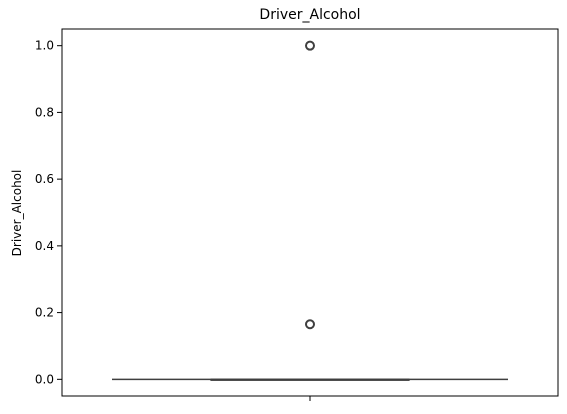 The image size is (567, 414). Describe the element at coordinates (44, 112) in the screenshot. I see `y-tick-label: 0.8` at that location.